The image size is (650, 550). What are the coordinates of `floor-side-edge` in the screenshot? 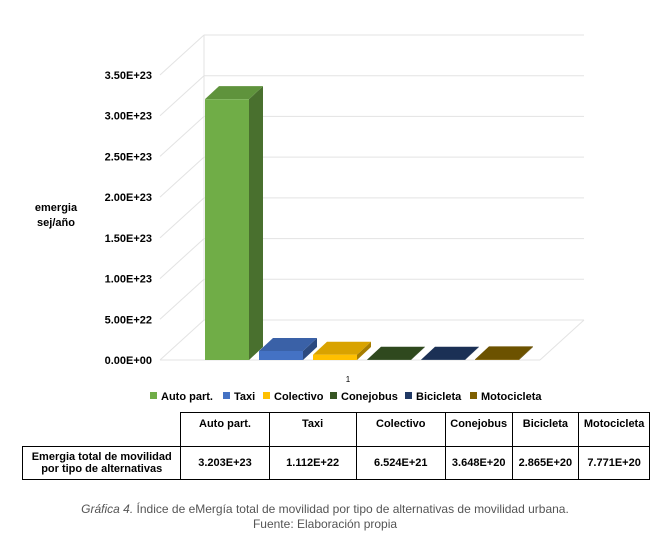 It's located at (562, 340).